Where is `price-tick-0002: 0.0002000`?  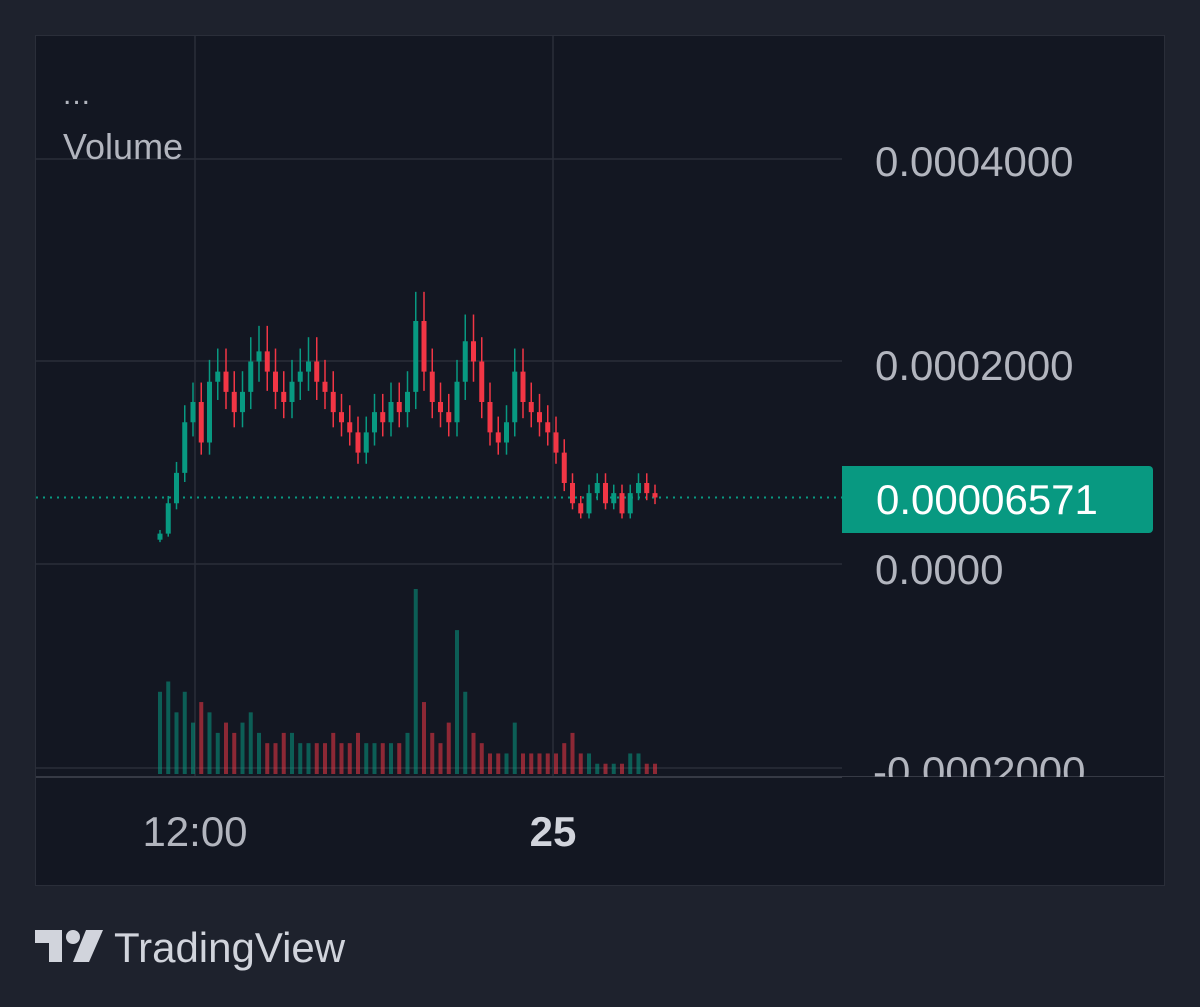 price-tick-0002: 0.0002000 is located at coordinates (974, 365).